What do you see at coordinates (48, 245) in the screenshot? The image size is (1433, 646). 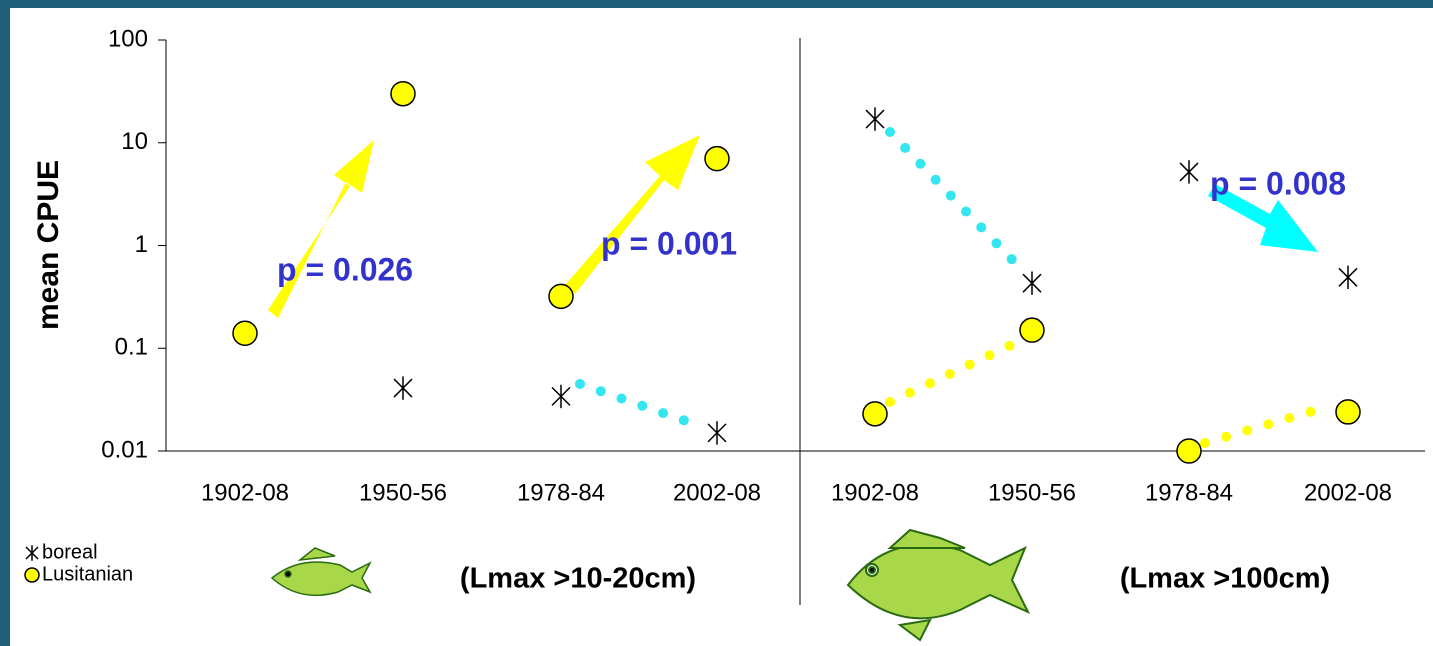 I see `y-axis-label: mean CPUE` at bounding box center [48, 245].